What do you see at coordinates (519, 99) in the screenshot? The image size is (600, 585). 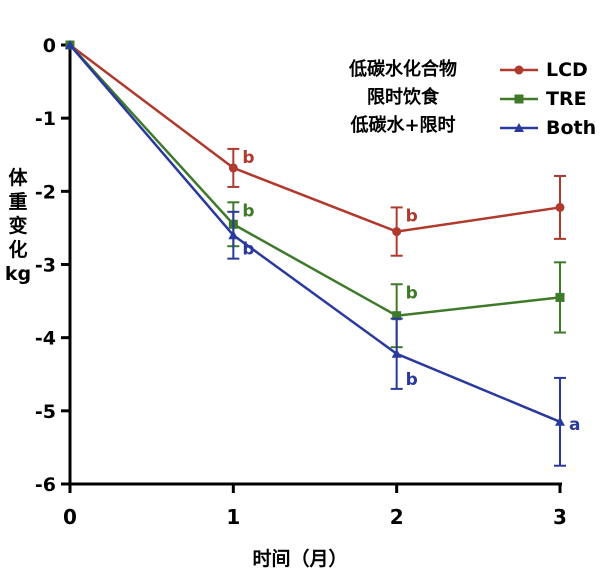 I see `legend-swatch-tre` at bounding box center [519, 99].